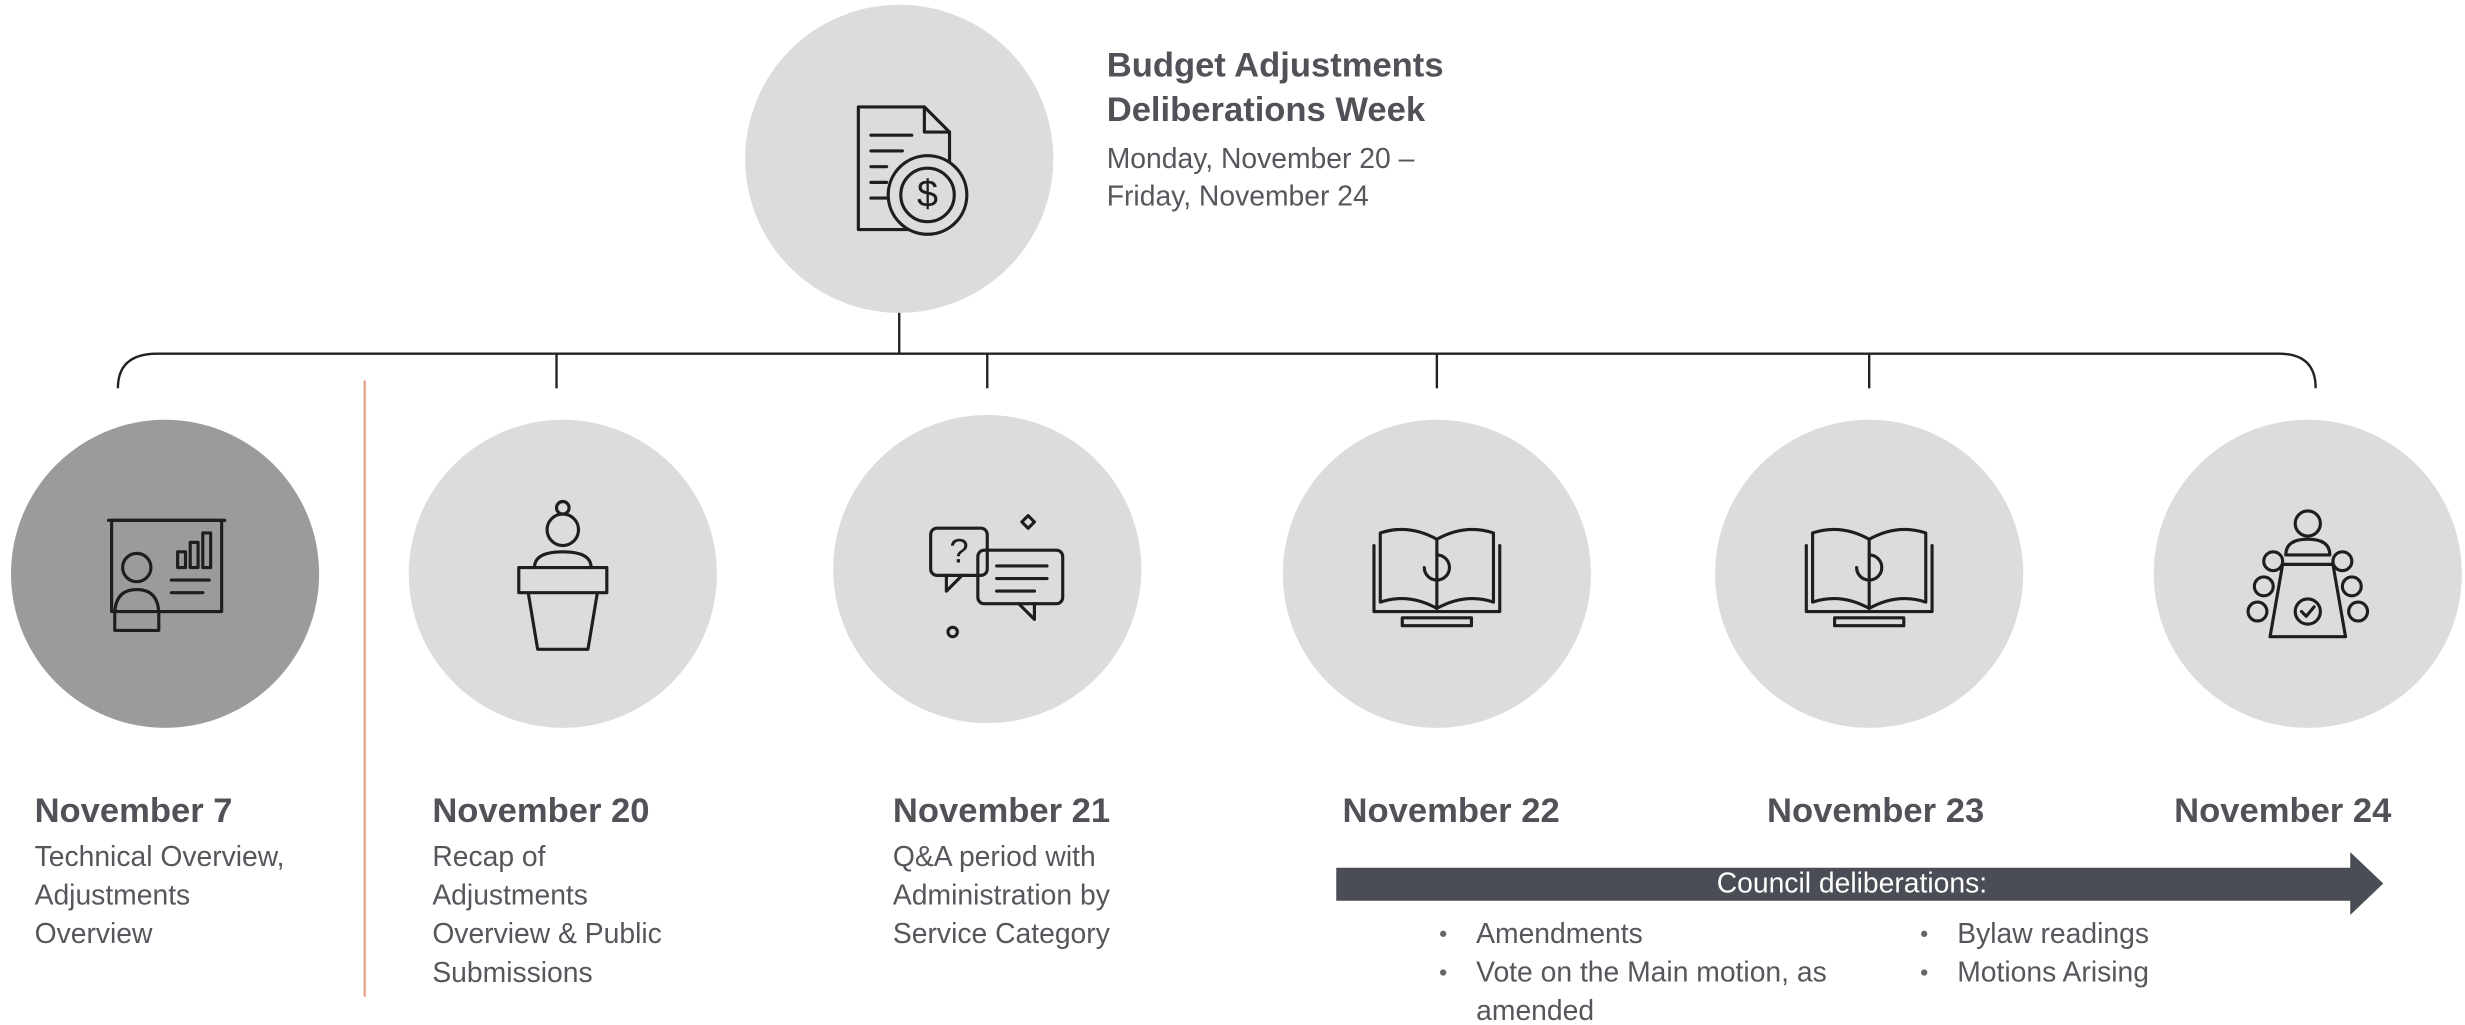 The height and width of the screenshot is (1025, 2465). Describe the element at coordinates (546, 933) in the screenshot. I see `event-description: Overview & Public` at that location.